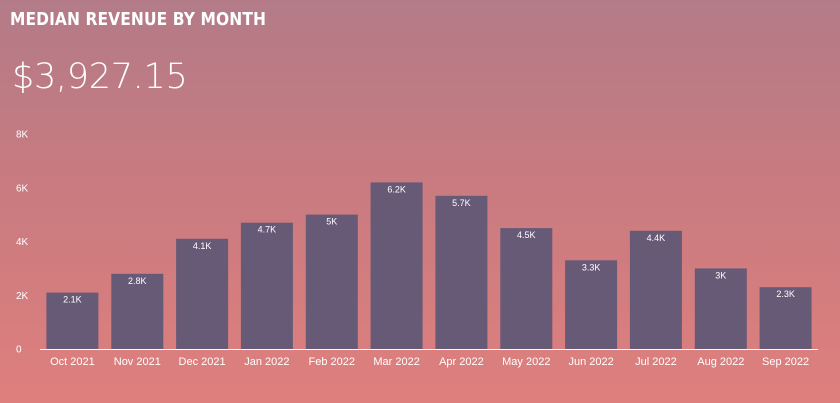 The height and width of the screenshot is (403, 840). What do you see at coordinates (72, 362) in the screenshot?
I see `x-tick-label: Oct 2021` at bounding box center [72, 362].